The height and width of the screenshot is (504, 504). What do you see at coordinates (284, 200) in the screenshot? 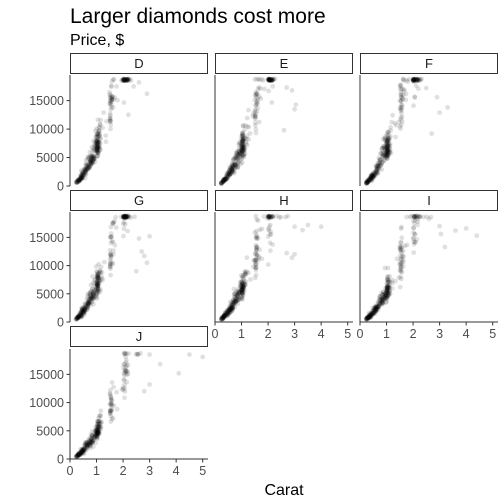
I see `facet-strip` at bounding box center [284, 200].